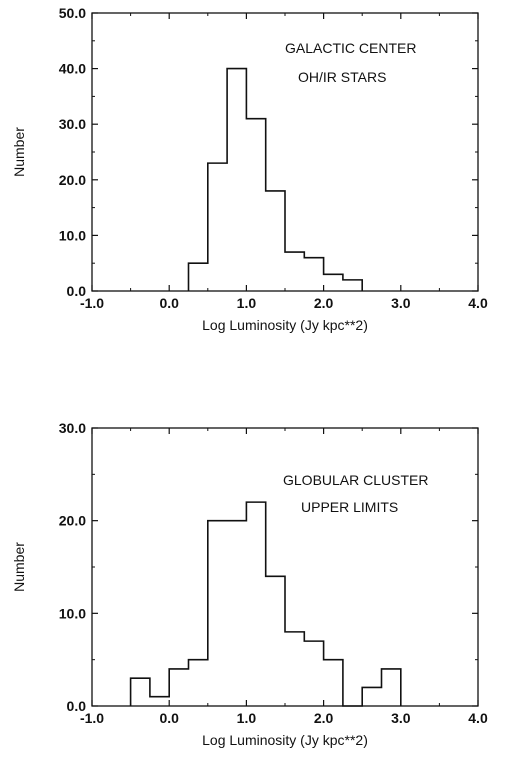  I want to click on chart-annotation-line: GALACTIC CENTER, so click(350, 48).